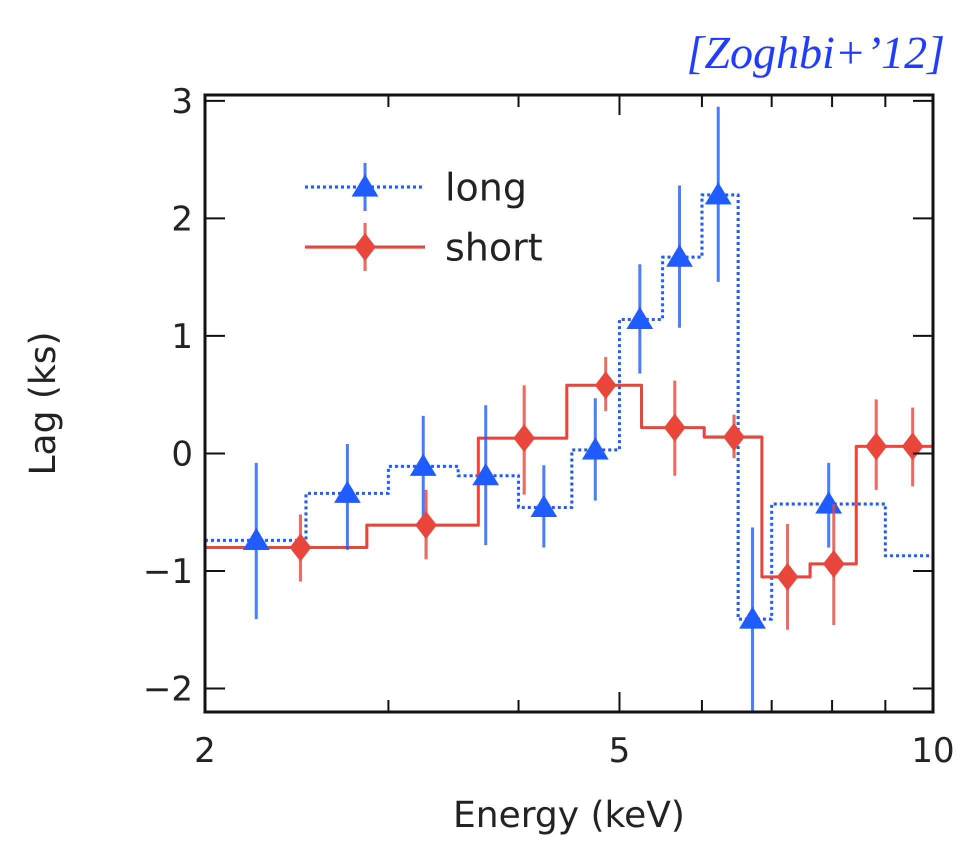  Describe the element at coordinates (167, 572) in the screenshot. I see `y-tick-label: −1` at that location.